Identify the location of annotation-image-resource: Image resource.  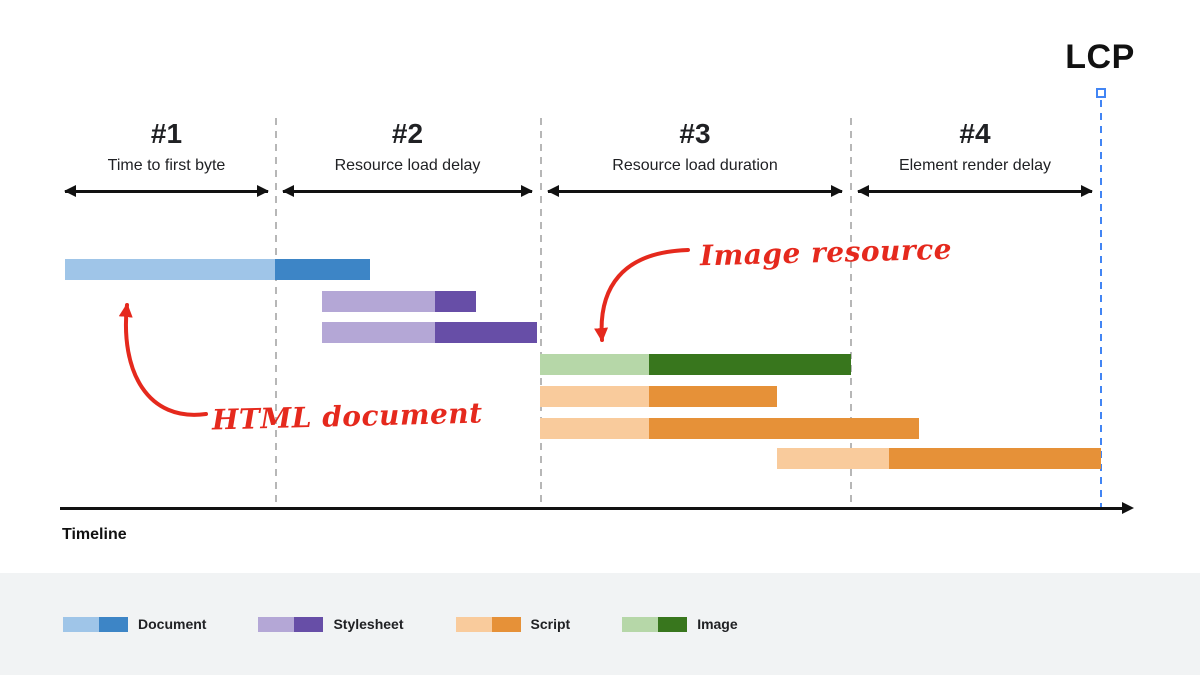
(826, 252).